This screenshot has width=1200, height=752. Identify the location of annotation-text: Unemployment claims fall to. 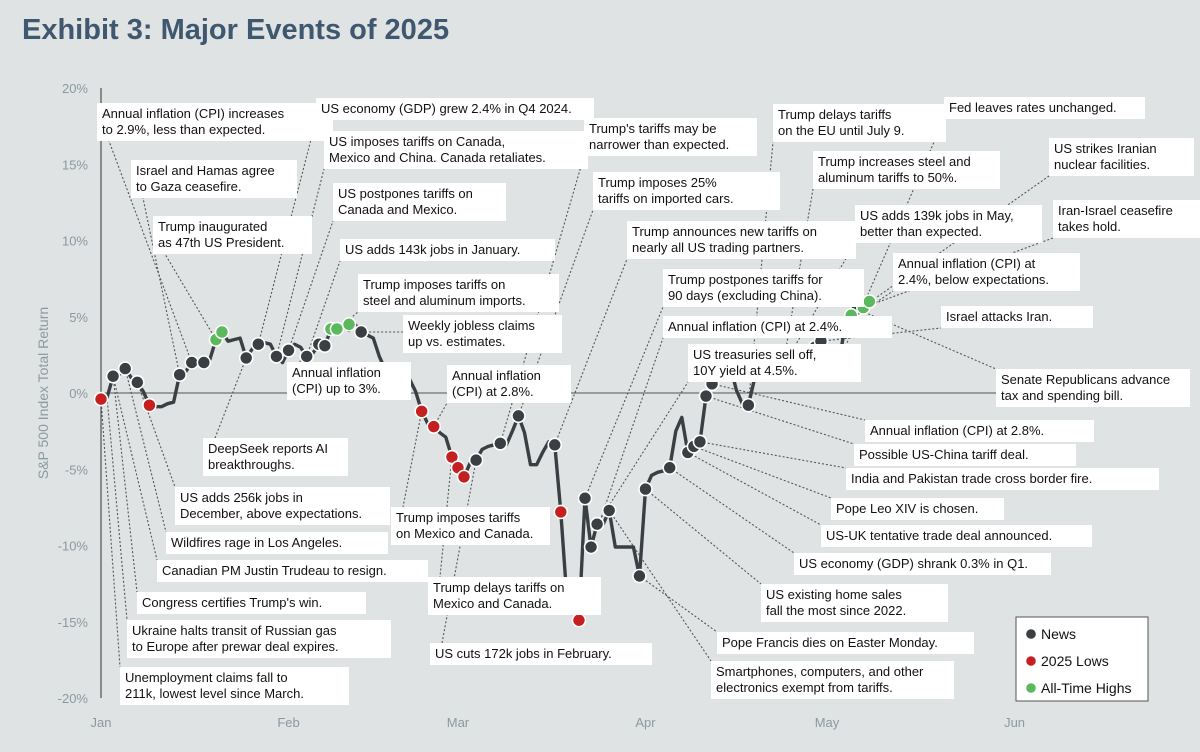
(206, 677).